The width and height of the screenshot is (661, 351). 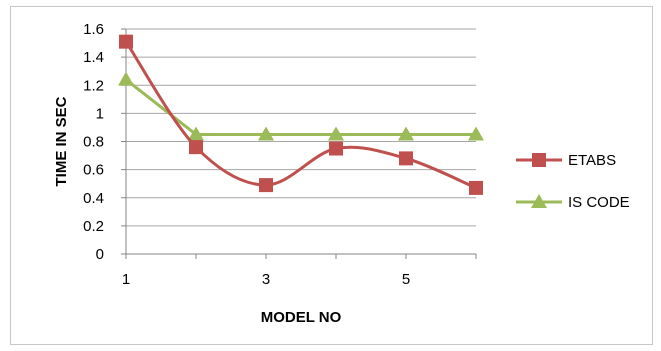 What do you see at coordinates (93, 29) in the screenshot?
I see `y-tick-label: 1.6` at bounding box center [93, 29].